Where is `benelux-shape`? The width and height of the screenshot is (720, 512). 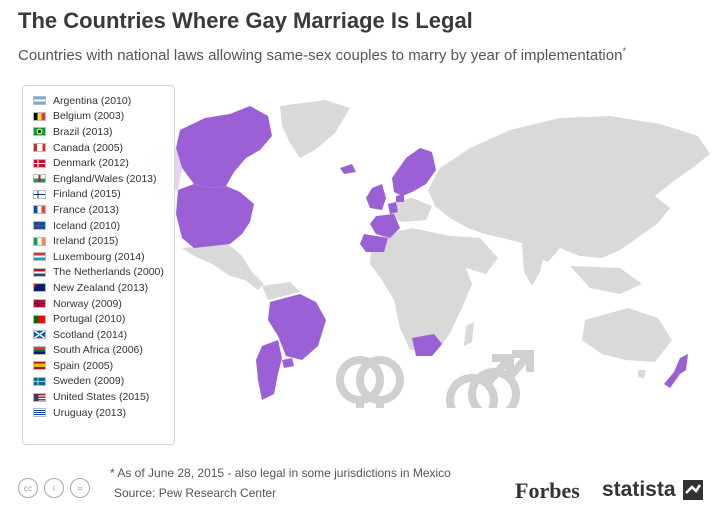
benelux-shape is located at coordinates (393, 208).